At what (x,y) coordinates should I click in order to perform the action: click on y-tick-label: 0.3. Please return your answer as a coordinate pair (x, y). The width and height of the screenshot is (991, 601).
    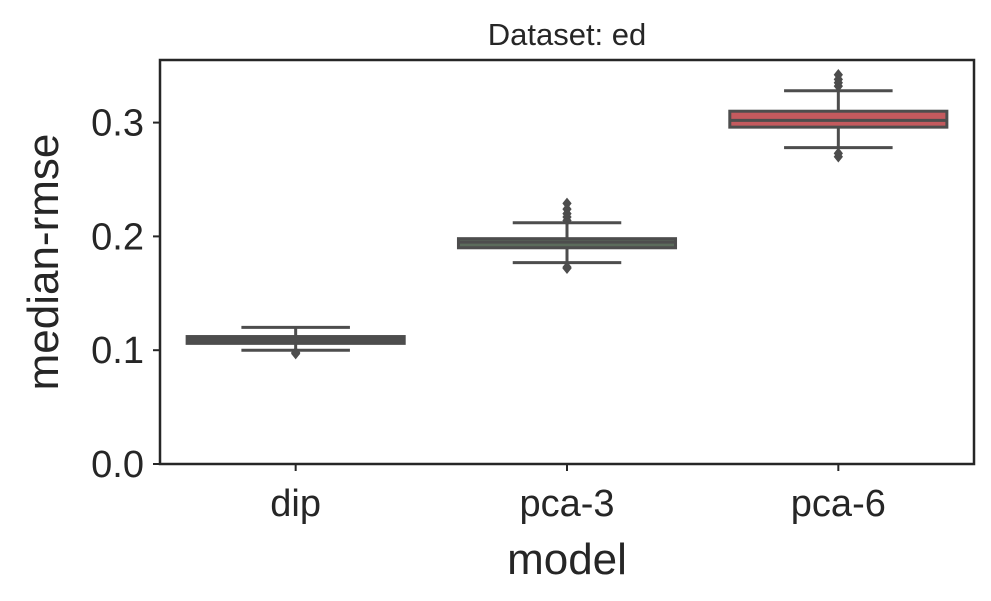
    Looking at the image, I should click on (117, 124).